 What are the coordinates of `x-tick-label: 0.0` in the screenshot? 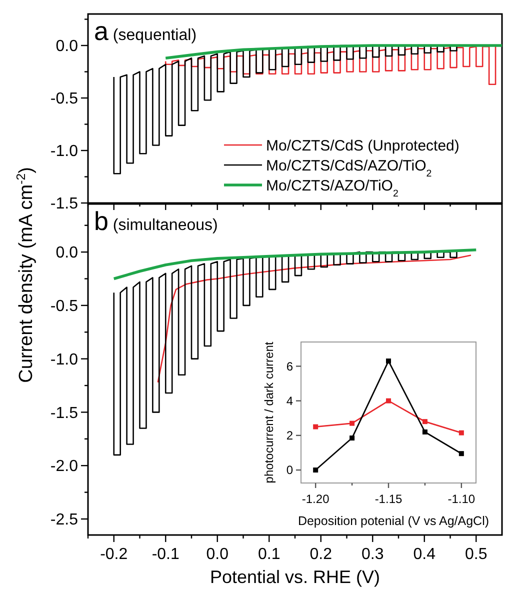 It's located at (217, 554).